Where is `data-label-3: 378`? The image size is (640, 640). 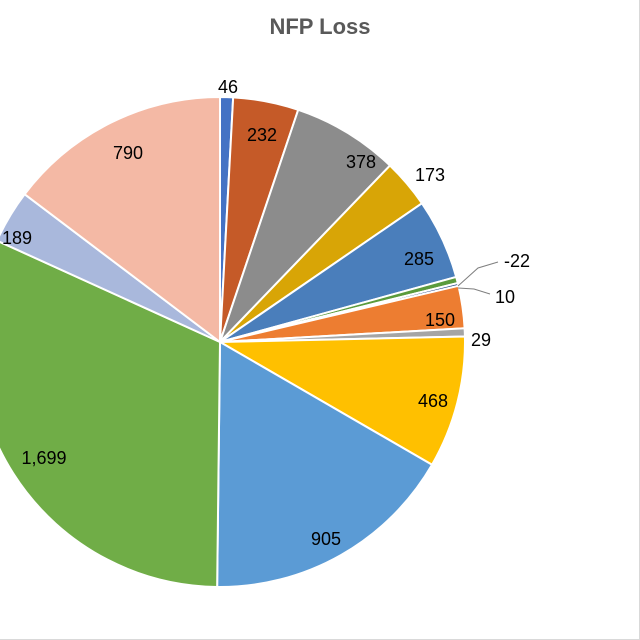 data-label-3: 378 is located at coordinates (361, 162).